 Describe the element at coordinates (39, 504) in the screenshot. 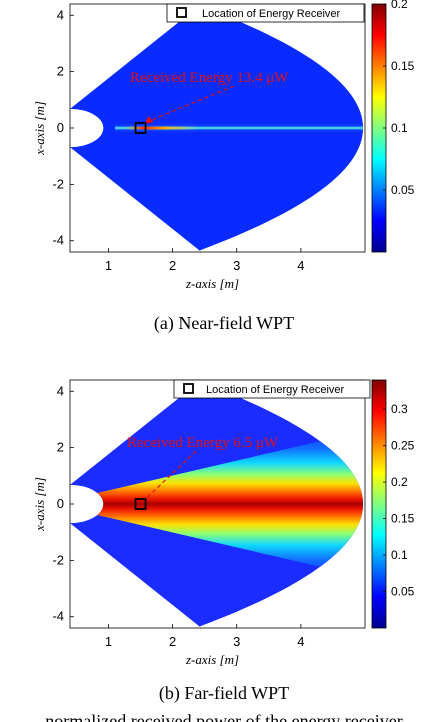

I see `chart-b-ylabel: x-axis [m]` at that location.